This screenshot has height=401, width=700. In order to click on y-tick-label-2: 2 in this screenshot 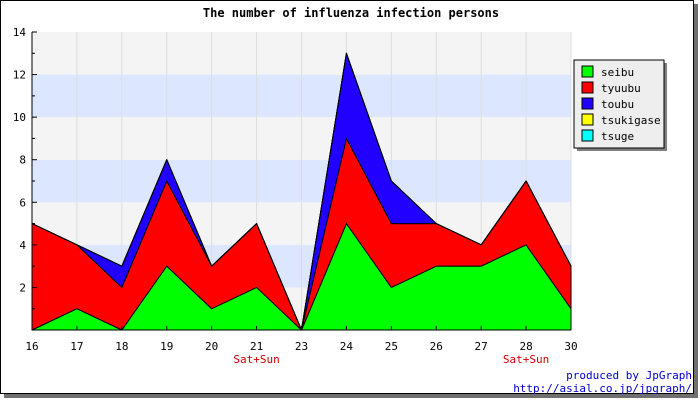, I will do `click(22, 287)`.